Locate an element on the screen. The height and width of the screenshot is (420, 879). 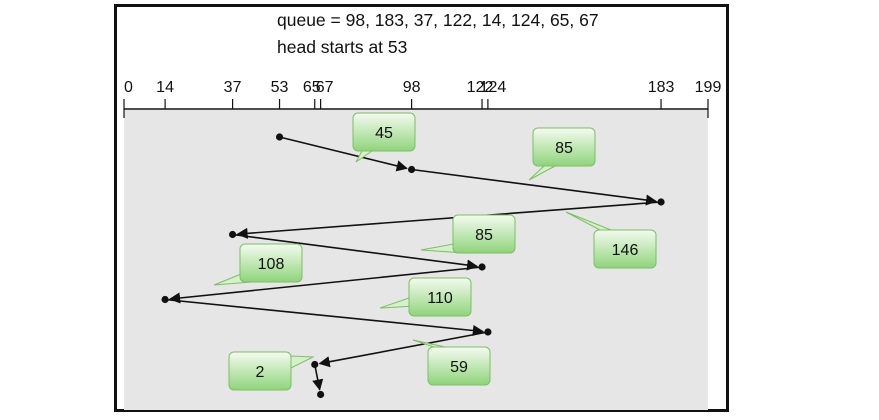
distance-callout: 110 is located at coordinates (425, 297).